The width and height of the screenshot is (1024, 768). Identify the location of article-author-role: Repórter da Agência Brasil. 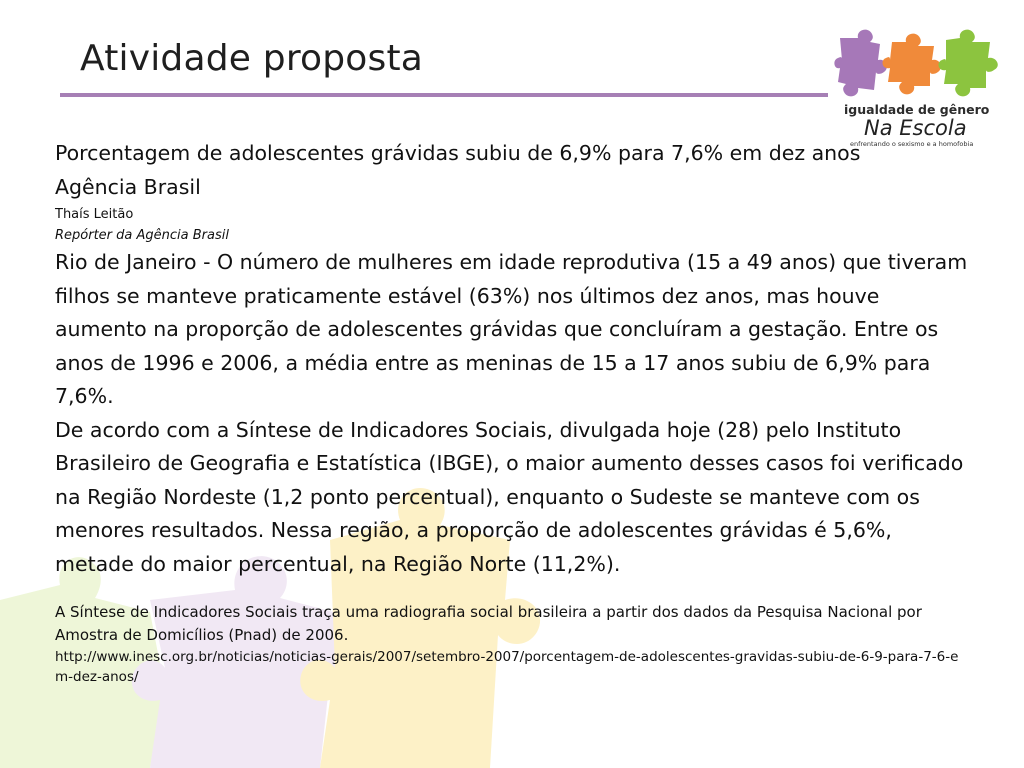
(142, 235).